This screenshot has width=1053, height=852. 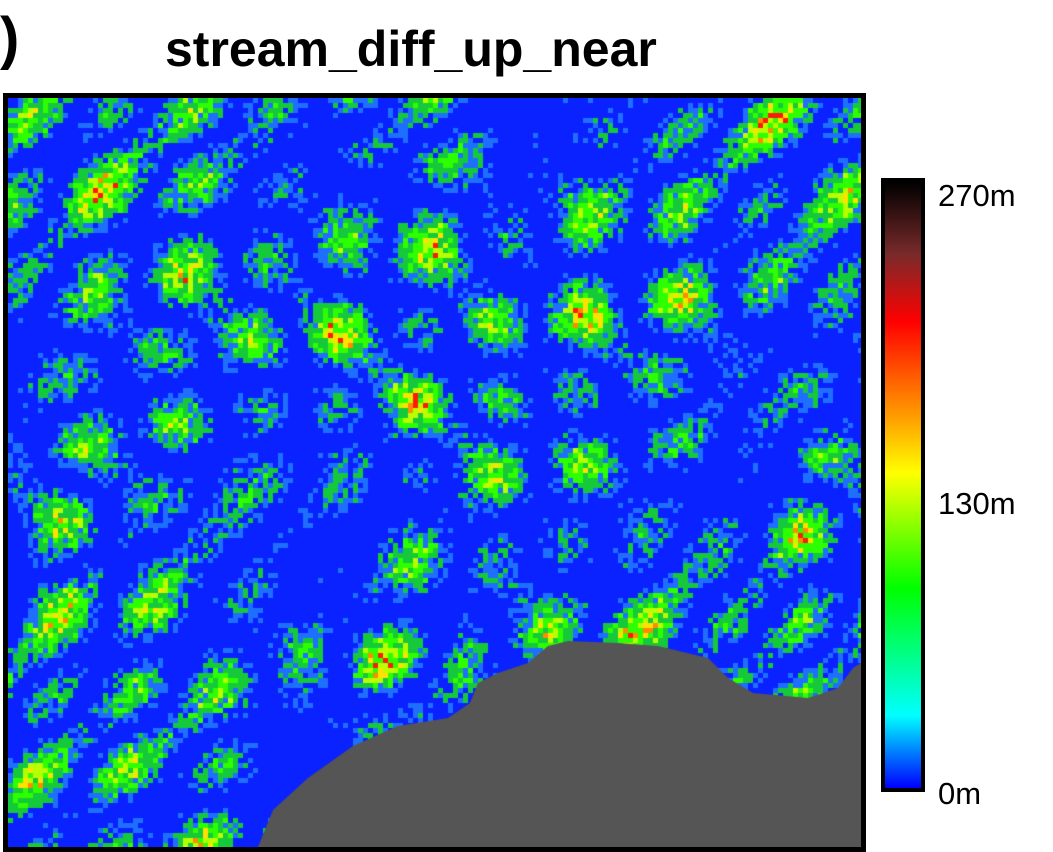 I want to click on colorbar-min-label: 0m, so click(x=960, y=793).